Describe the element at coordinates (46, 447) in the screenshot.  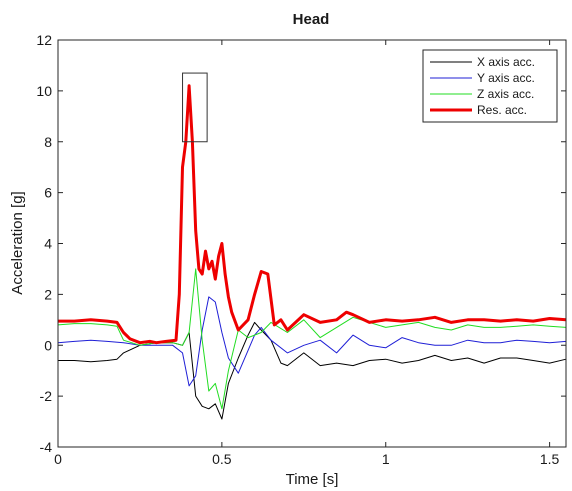
I see `y-tick-label: -4` at that location.